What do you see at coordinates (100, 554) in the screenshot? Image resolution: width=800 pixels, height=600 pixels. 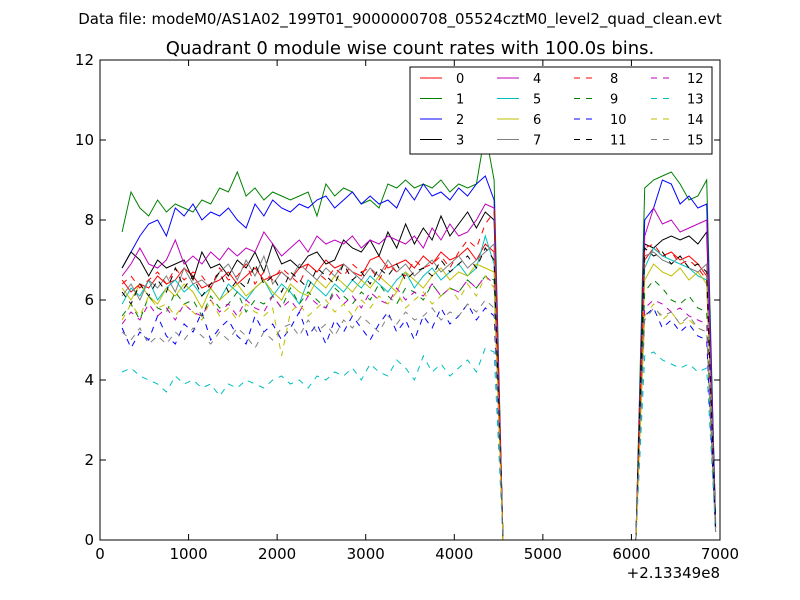 I see `x-tick-label: 0` at bounding box center [100, 554].